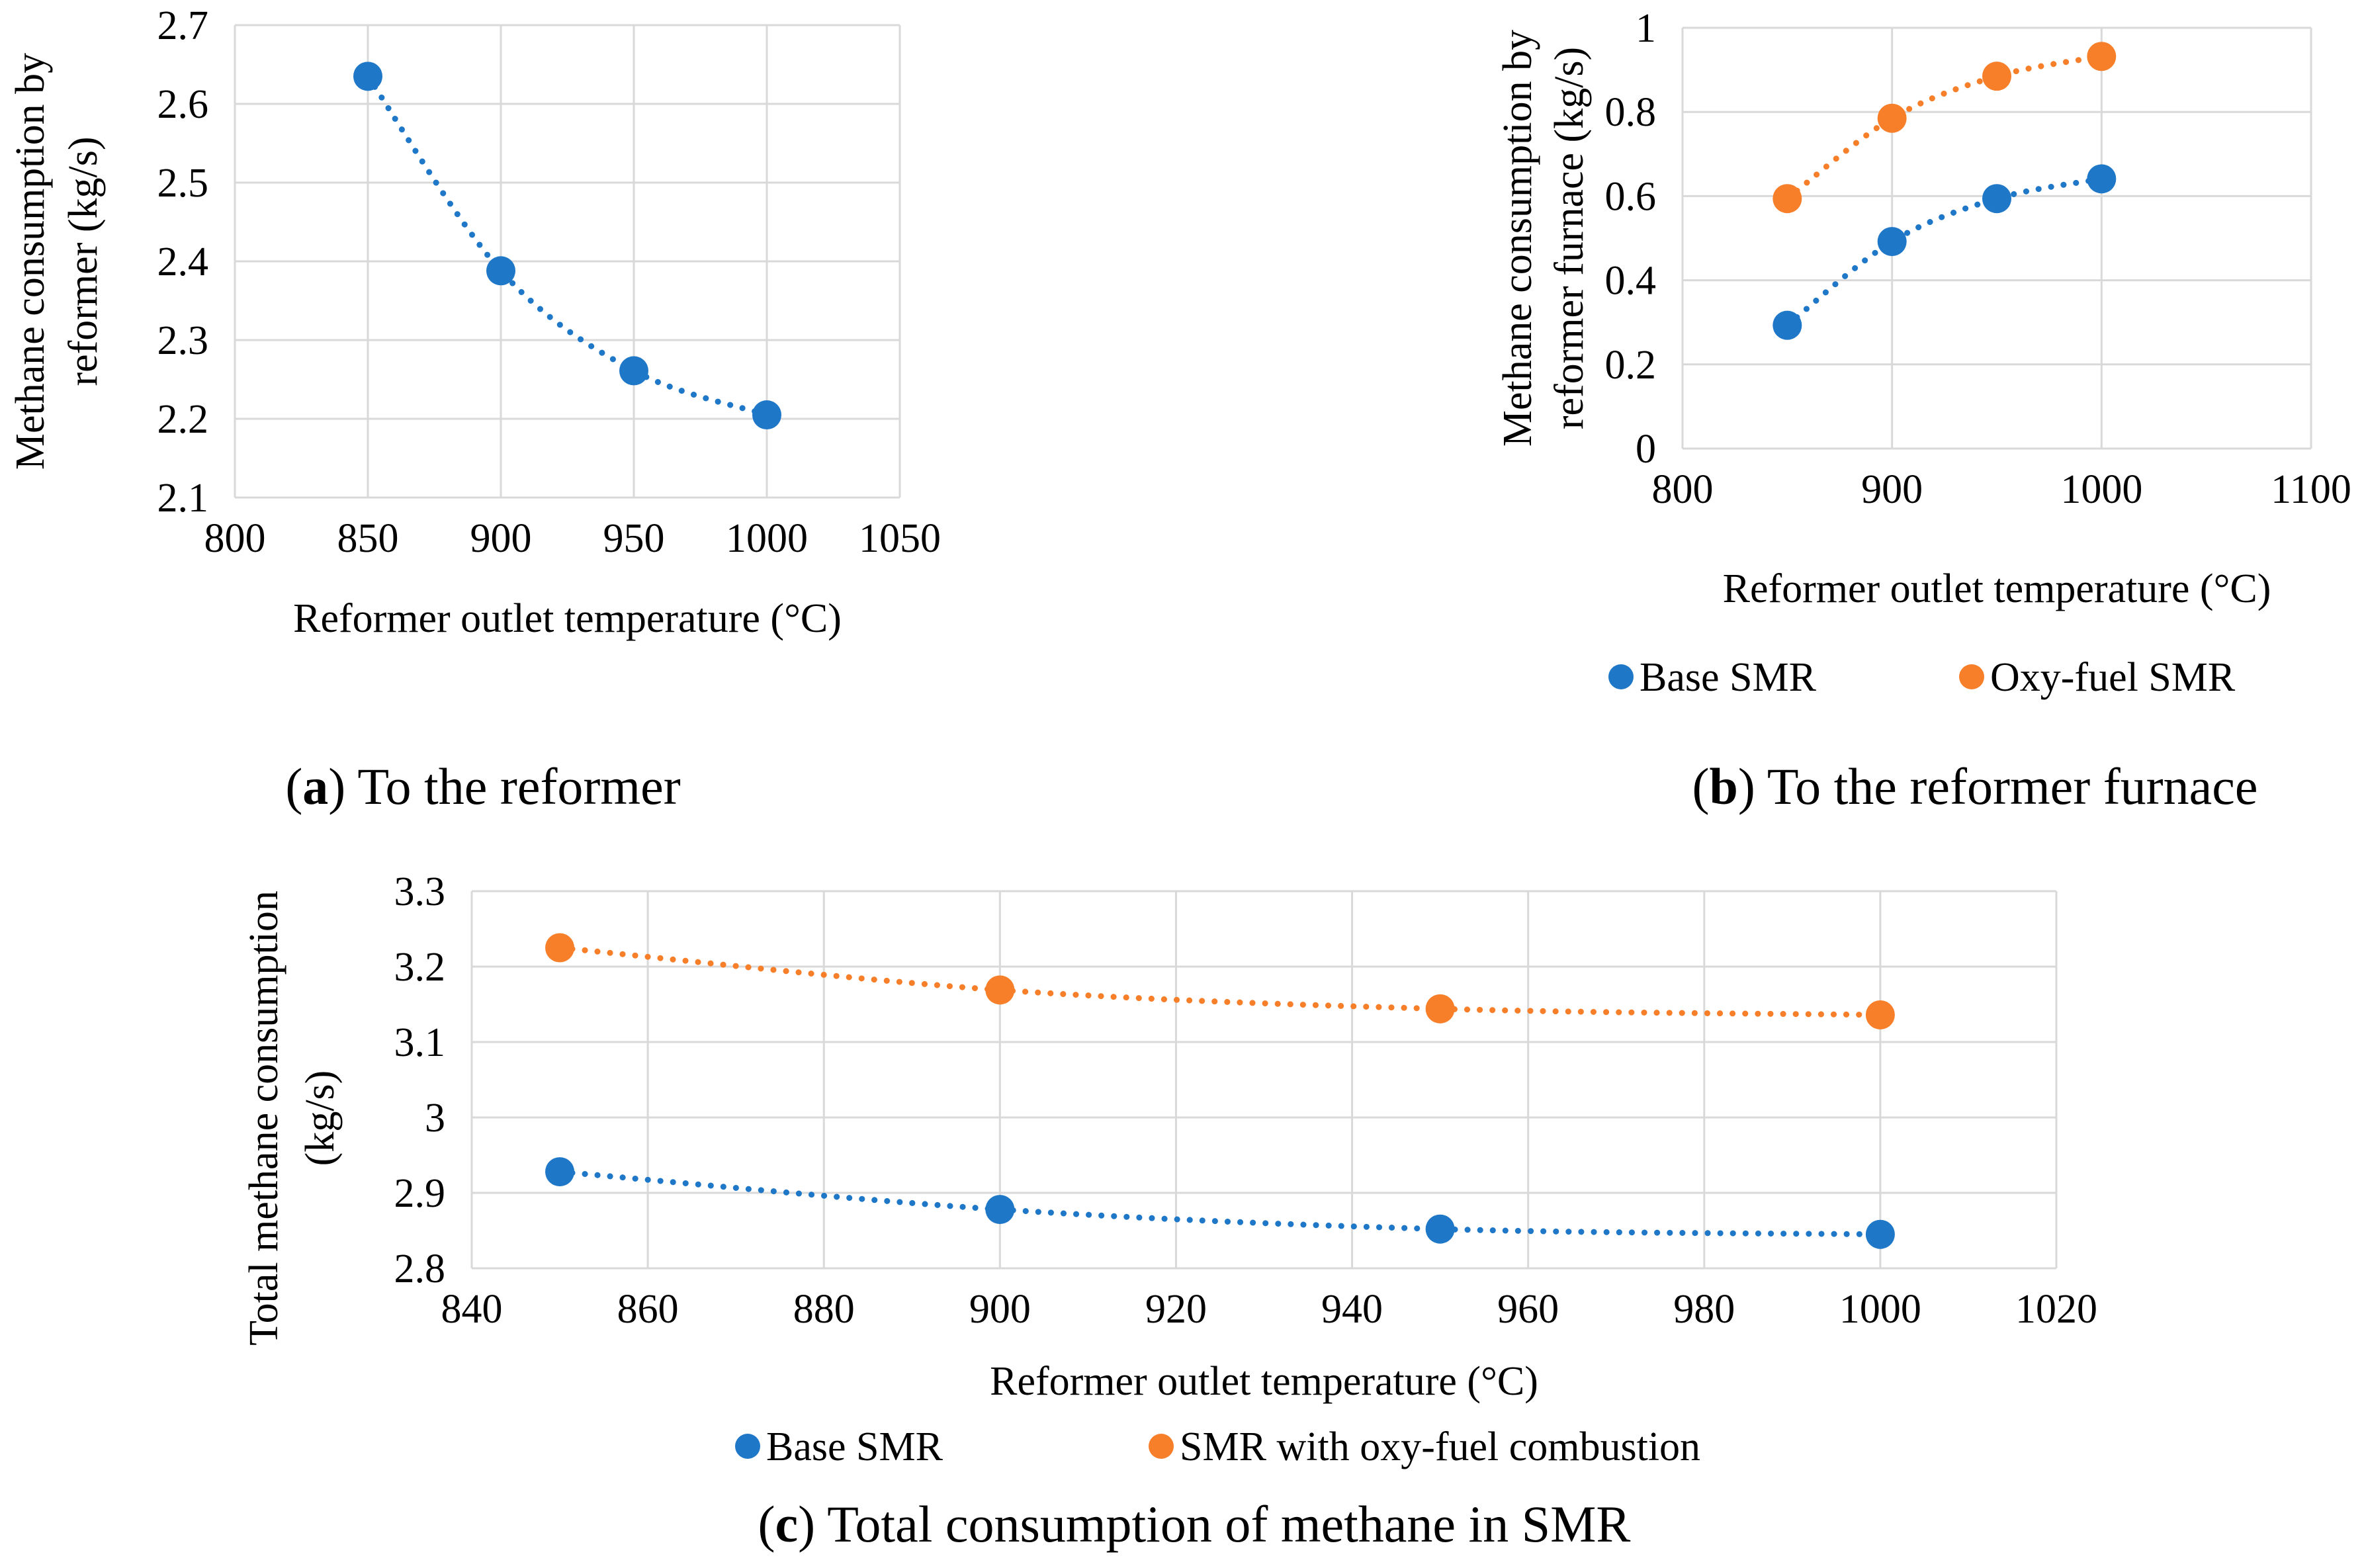 The image size is (2364, 1568). Describe the element at coordinates (504, 786) in the screenshot. I see `caption-text: ) To the reformer` at that location.